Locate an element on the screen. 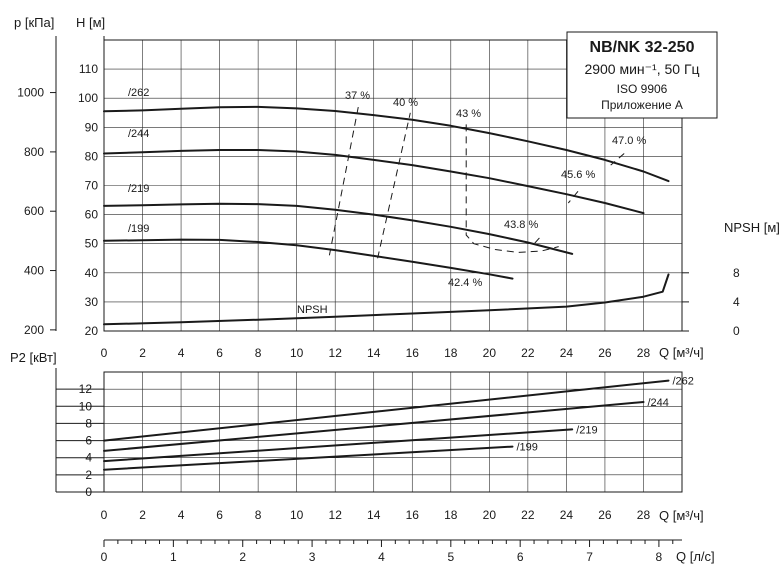  efficiency-label: 43.8 % is located at coordinates (521, 225).